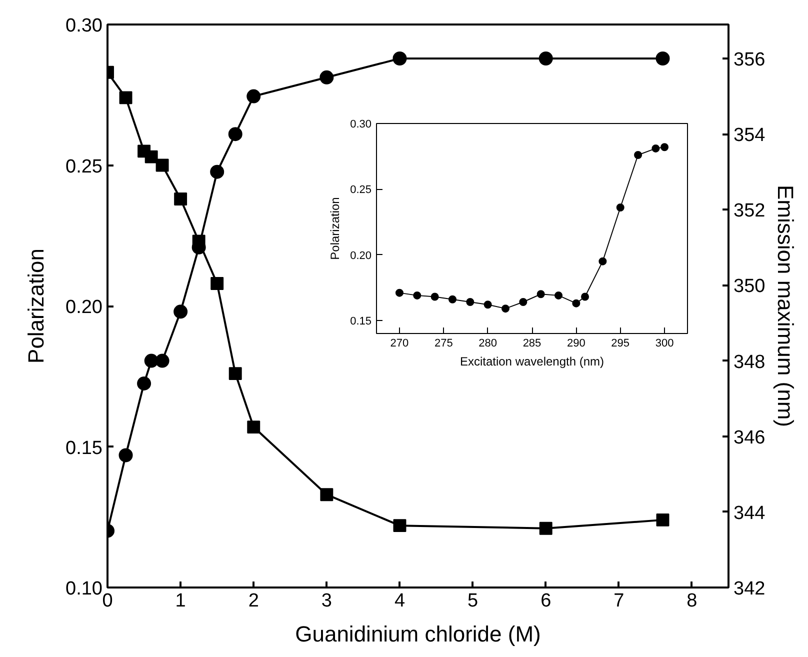  What do you see at coordinates (576, 344) in the screenshot?
I see `x-tick-label: 290` at bounding box center [576, 344].